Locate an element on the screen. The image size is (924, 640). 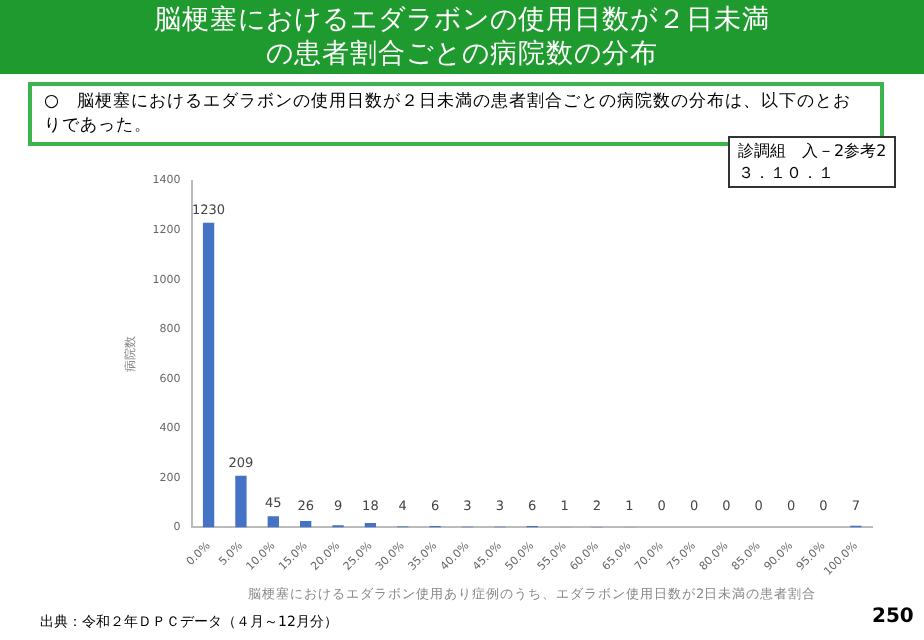
chart-title: 脳梗塞におけるエダラボンの使用日数が２日未満の患者割合ごとの病院数の分布 is located at coordinates (462, 38).